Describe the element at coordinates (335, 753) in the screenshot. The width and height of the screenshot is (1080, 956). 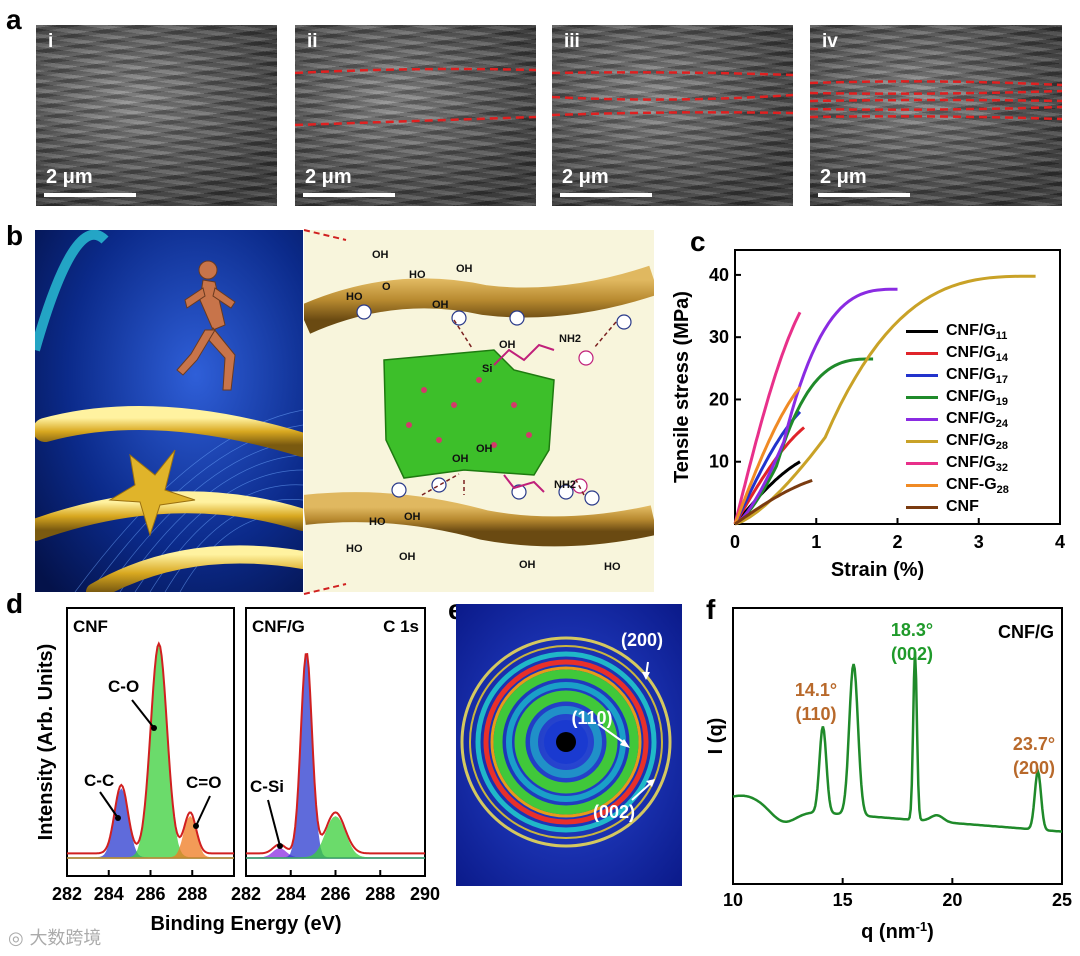
I see `xps-envelope` at that location.